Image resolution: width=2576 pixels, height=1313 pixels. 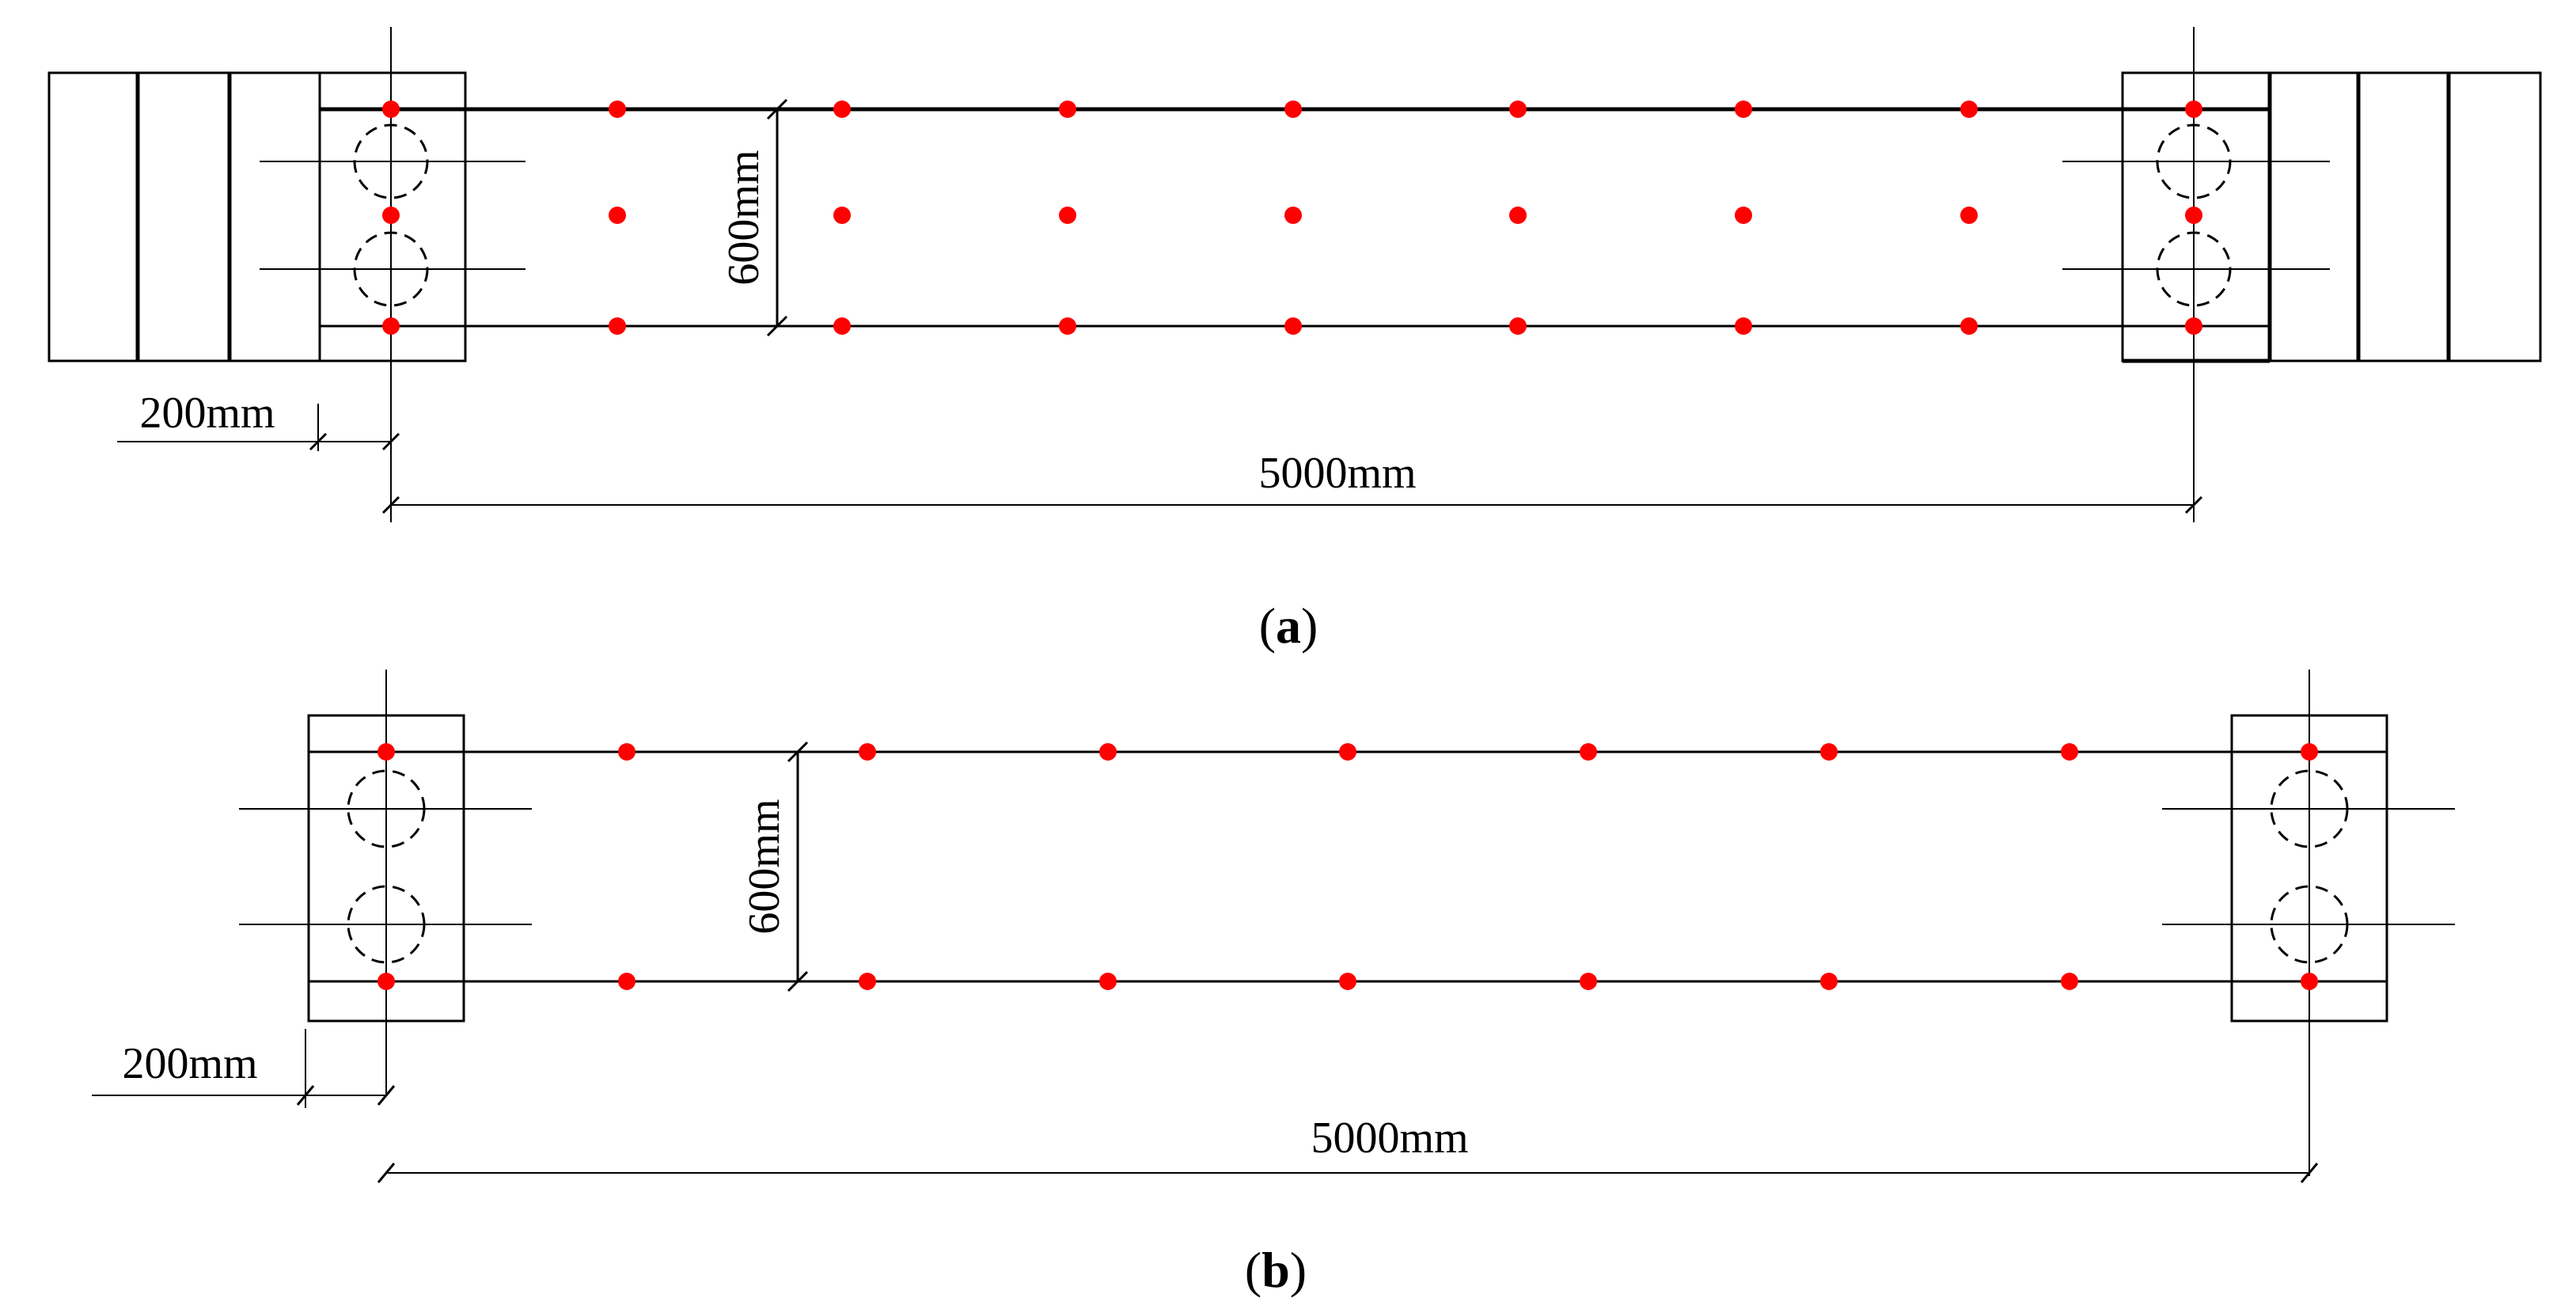 I want to click on panel-b-measurement-points, so click(x=1347, y=866).